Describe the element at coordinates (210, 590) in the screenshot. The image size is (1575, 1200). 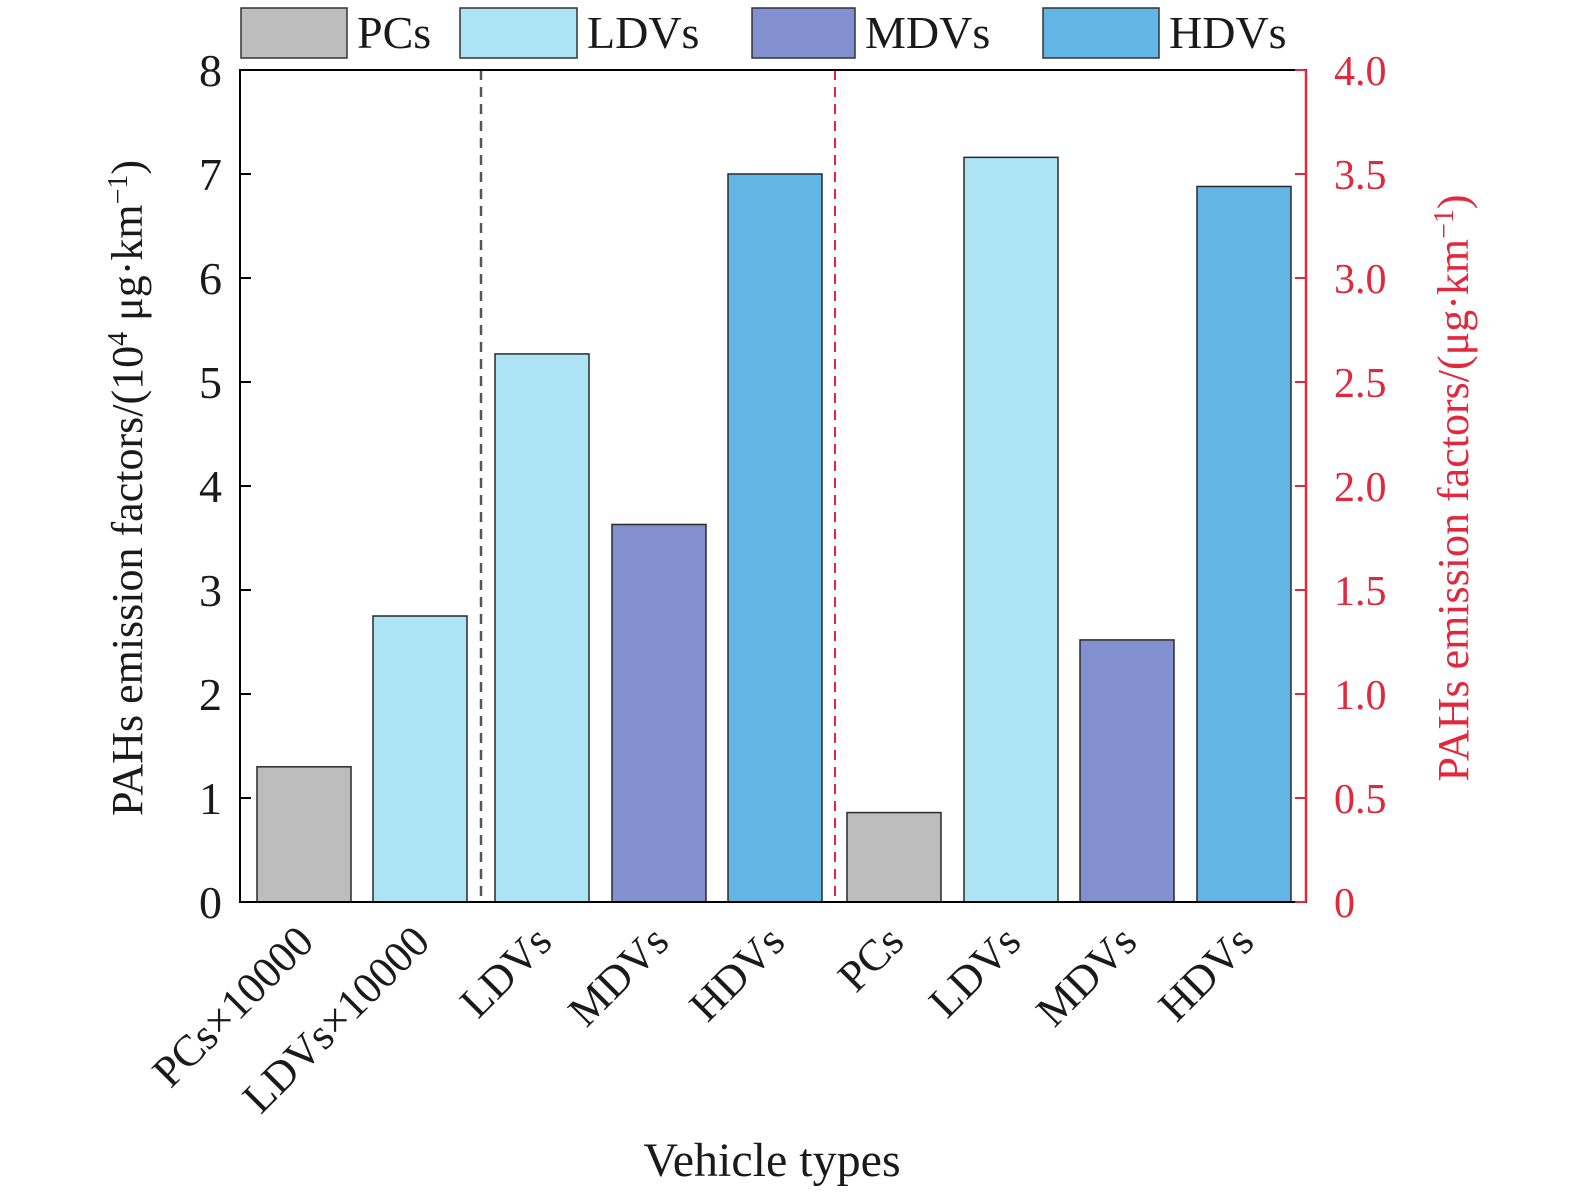
I see `left-y-tick-label: 3` at that location.